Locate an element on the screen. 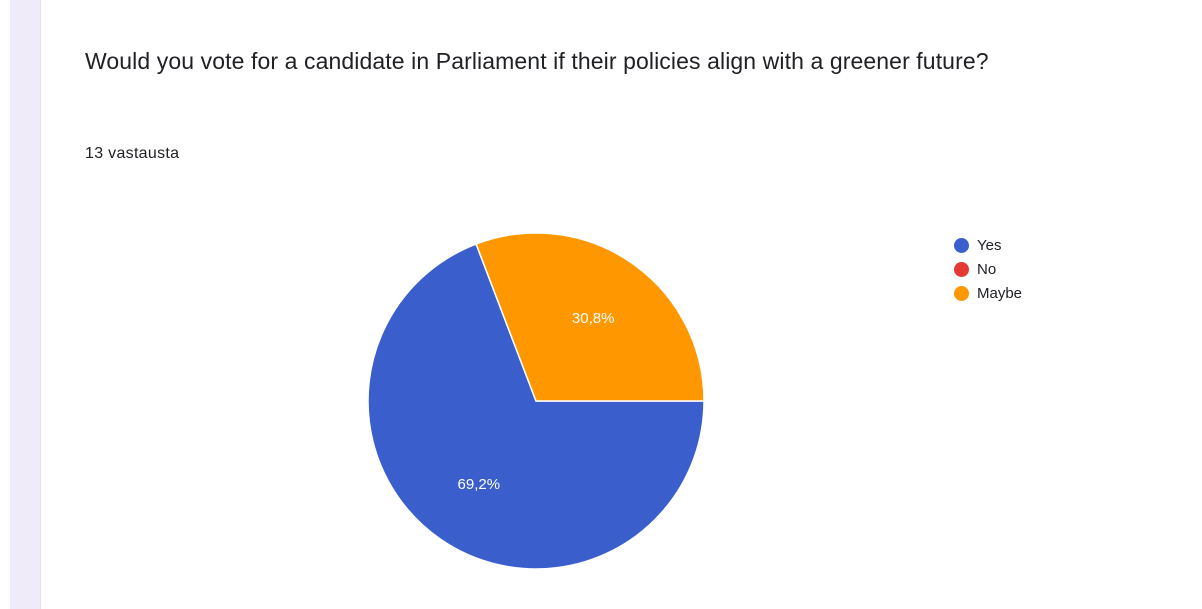 This screenshot has height=609, width=1202. legend-swatch-maybe is located at coordinates (961, 293).